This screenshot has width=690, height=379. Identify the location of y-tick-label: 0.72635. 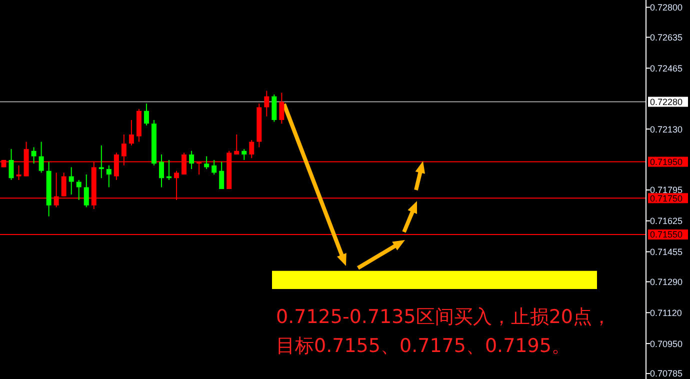
(666, 37).